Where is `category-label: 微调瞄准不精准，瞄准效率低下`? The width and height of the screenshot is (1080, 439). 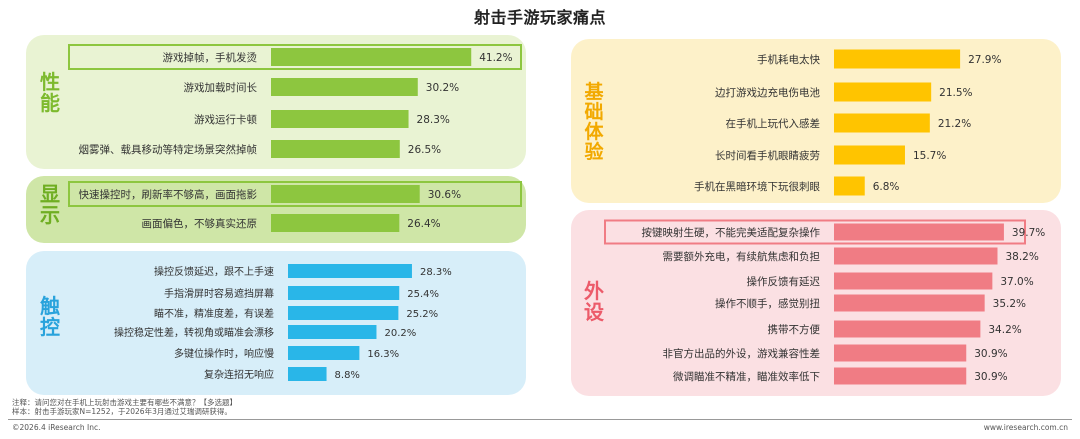
category-label: 微调瞄准不精准，瞄准效率低下 is located at coordinates (746, 376).